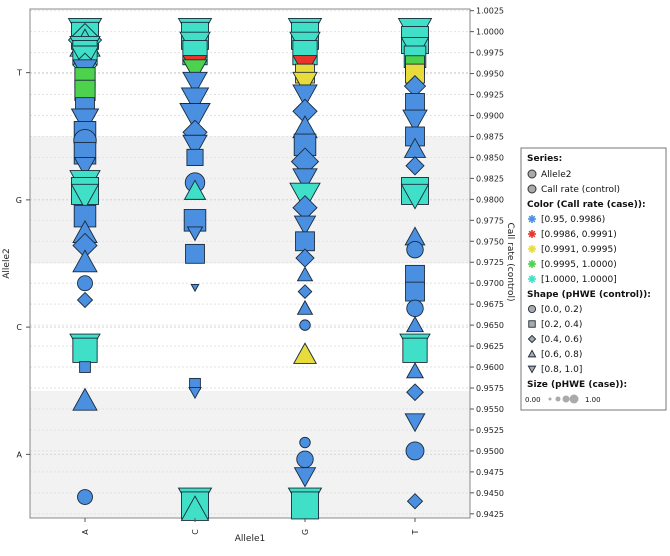 This screenshot has height=556, width=670. I want to click on x-axis-label: Allele1, so click(250, 539).